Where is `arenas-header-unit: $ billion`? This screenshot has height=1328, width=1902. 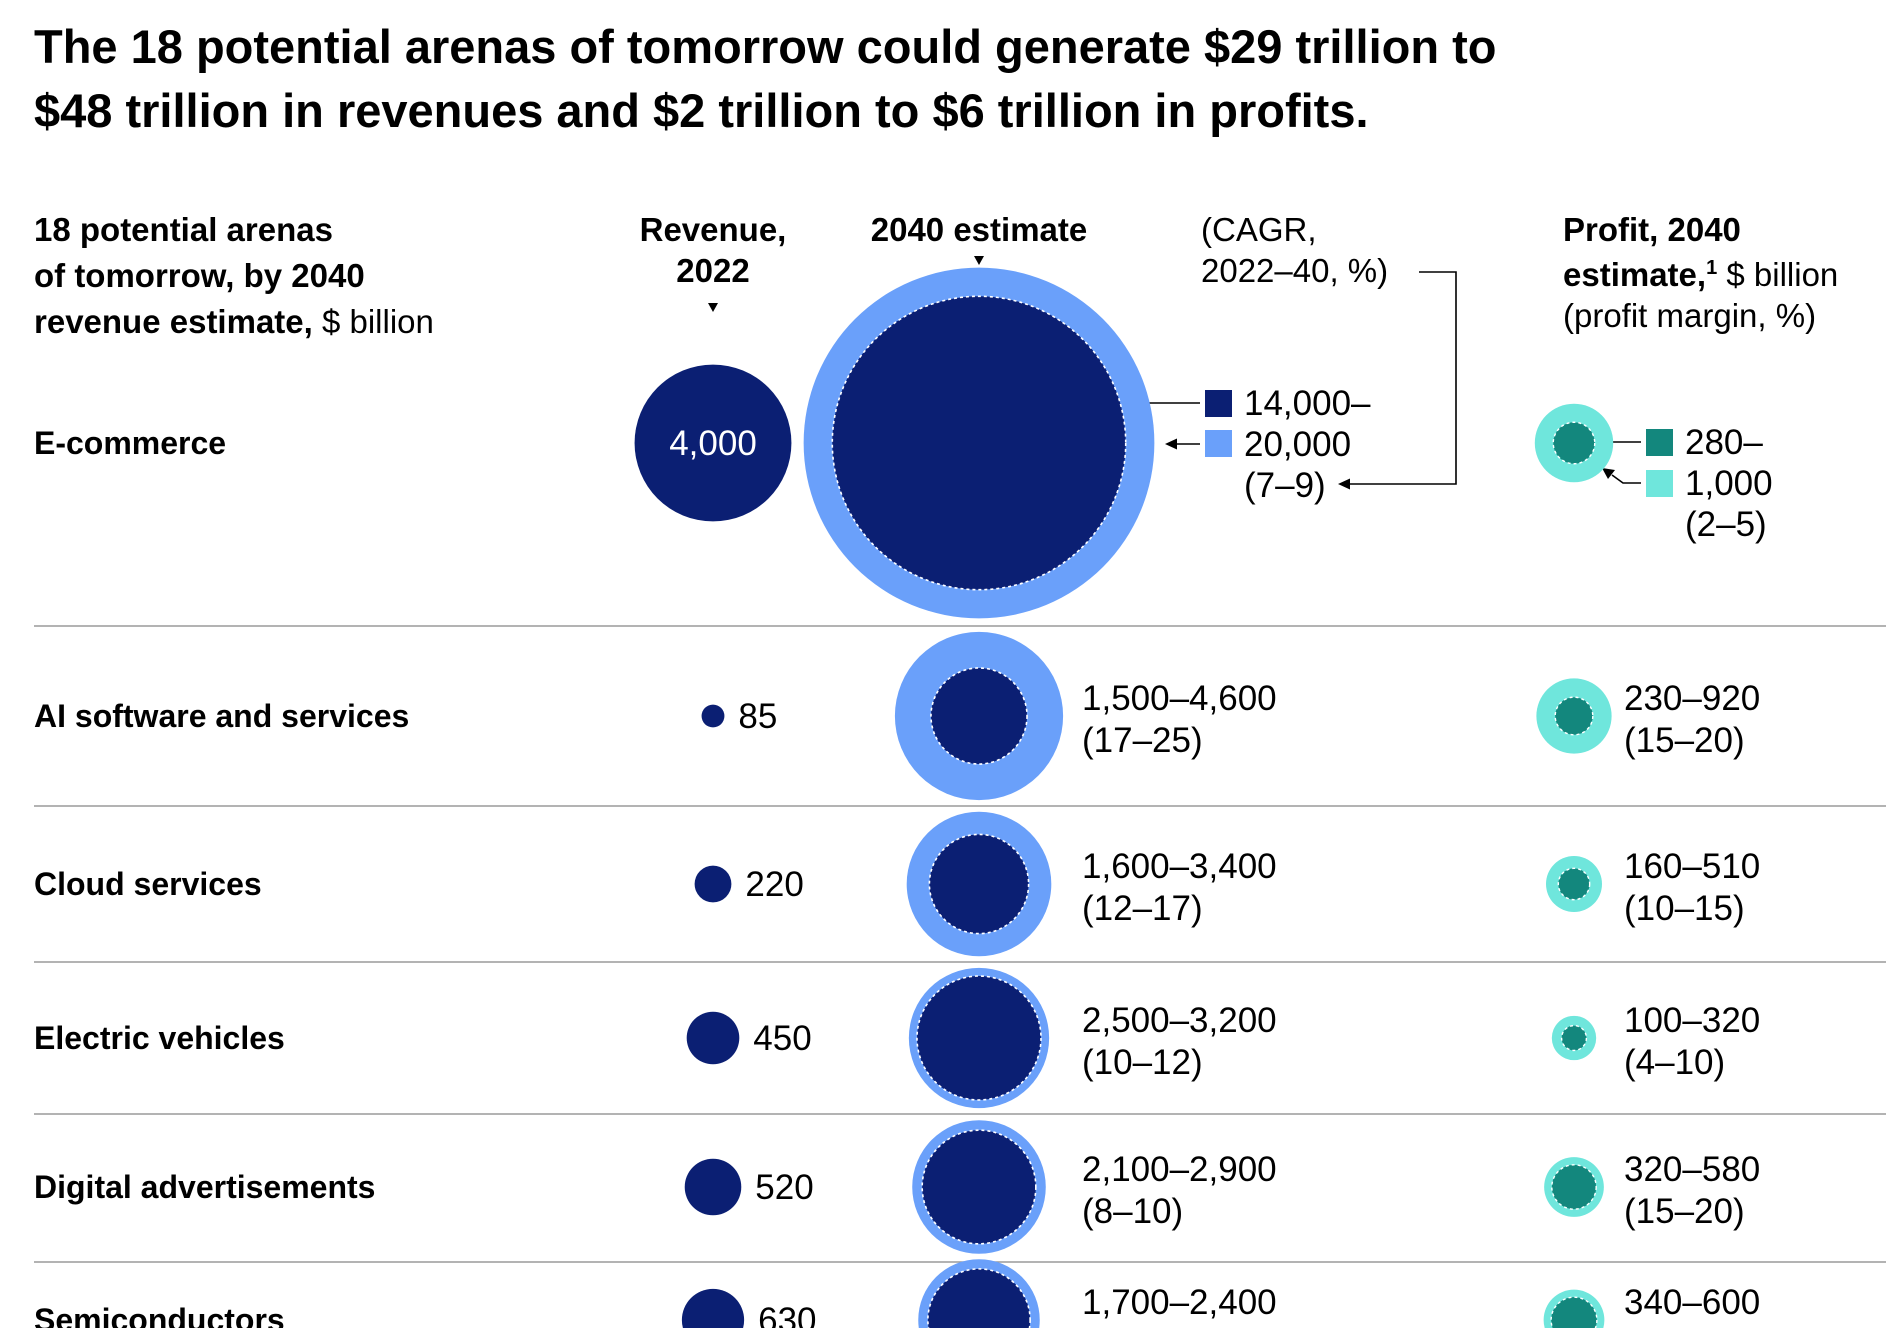
arenas-header-unit: $ billion is located at coordinates (373, 321).